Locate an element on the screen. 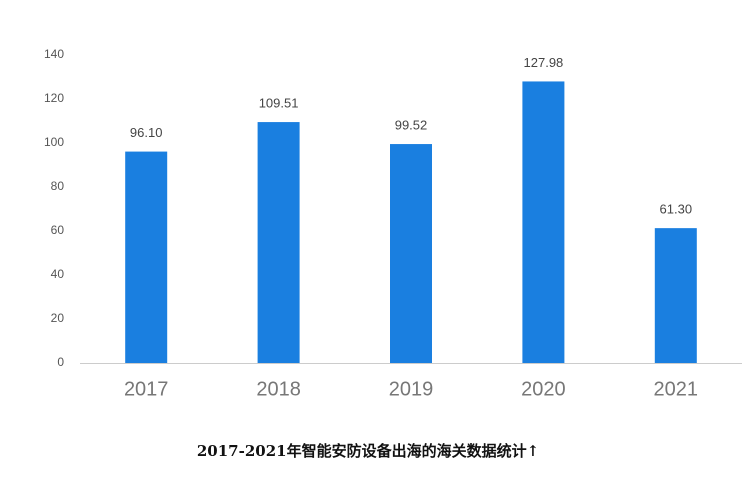 This screenshot has height=486, width=756. y-tick-label: 120 is located at coordinates (54, 98).